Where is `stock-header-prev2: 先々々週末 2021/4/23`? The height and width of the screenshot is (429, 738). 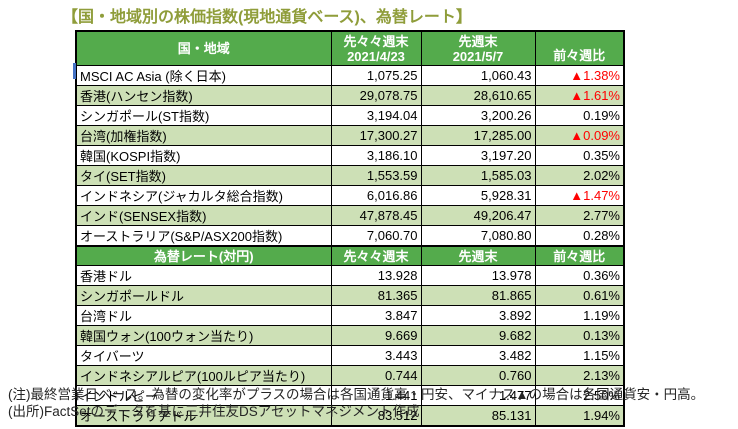 stock-header-prev2: 先々々週末 2021/4/23 is located at coordinates (376, 48).